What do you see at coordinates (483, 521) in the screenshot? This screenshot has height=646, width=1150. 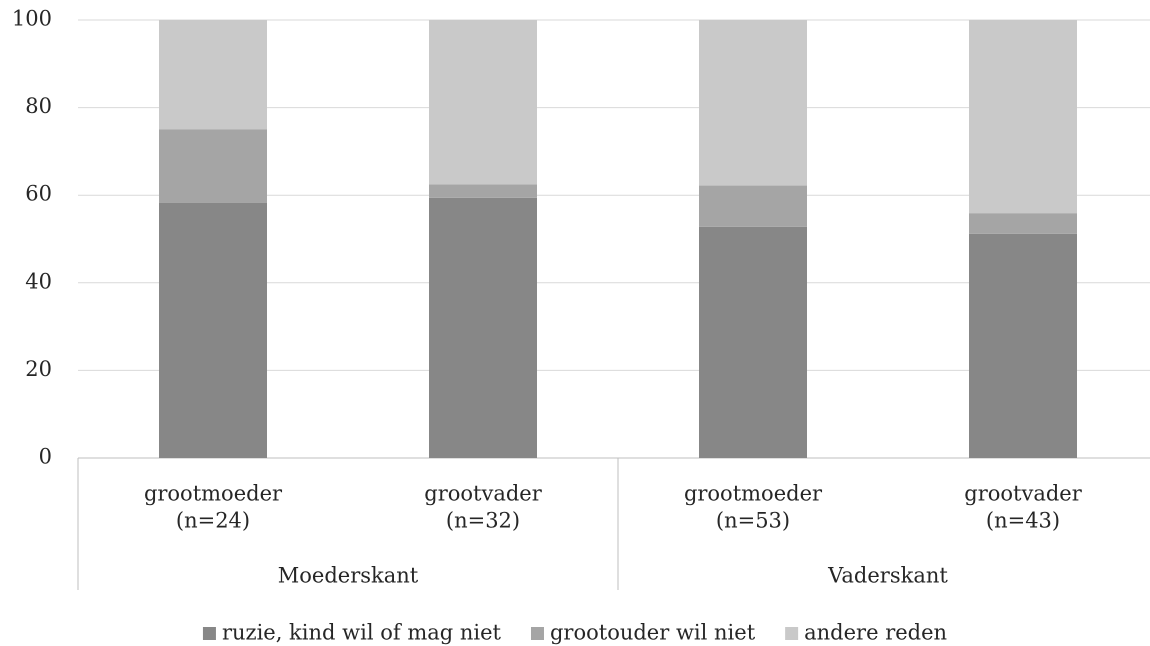 I see `x-tick-label: (n=32)` at bounding box center [483, 521].